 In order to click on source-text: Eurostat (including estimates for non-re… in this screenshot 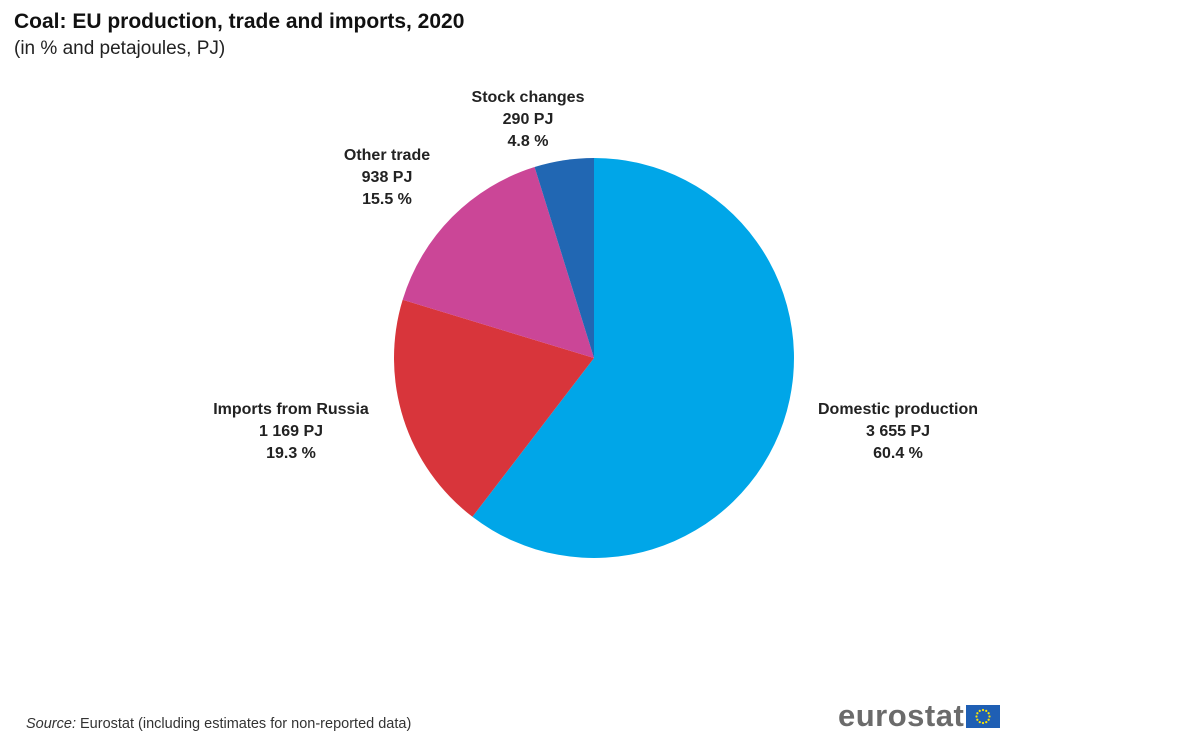, I will do `click(246, 724)`.